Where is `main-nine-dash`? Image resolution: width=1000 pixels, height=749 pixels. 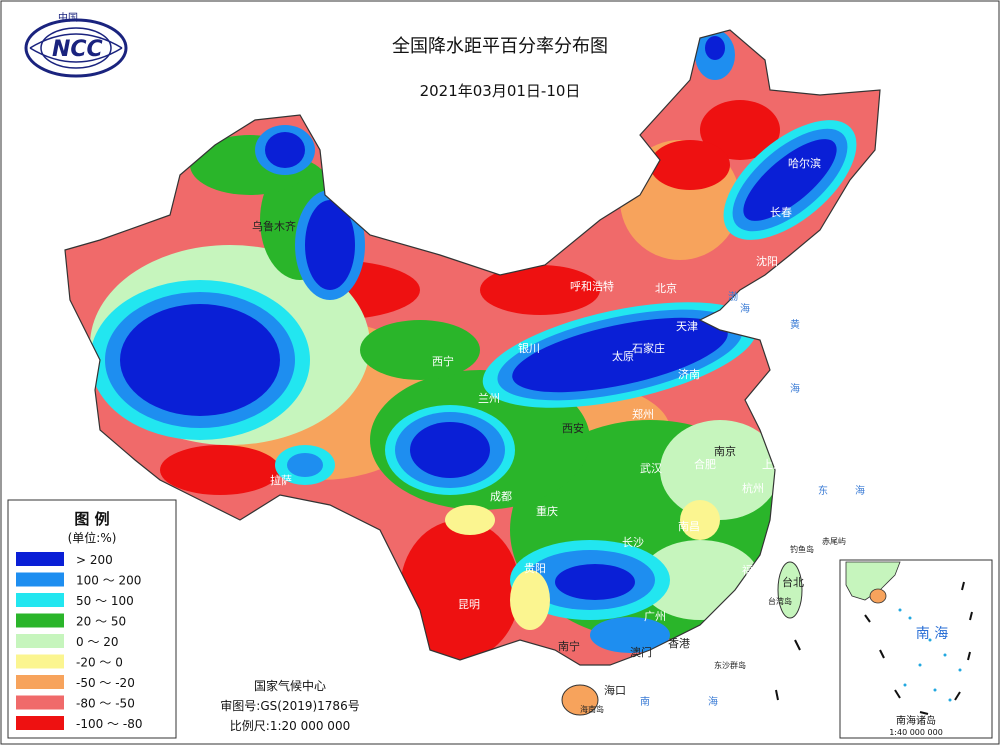
main-nine-dash is located at coordinates (788, 670).